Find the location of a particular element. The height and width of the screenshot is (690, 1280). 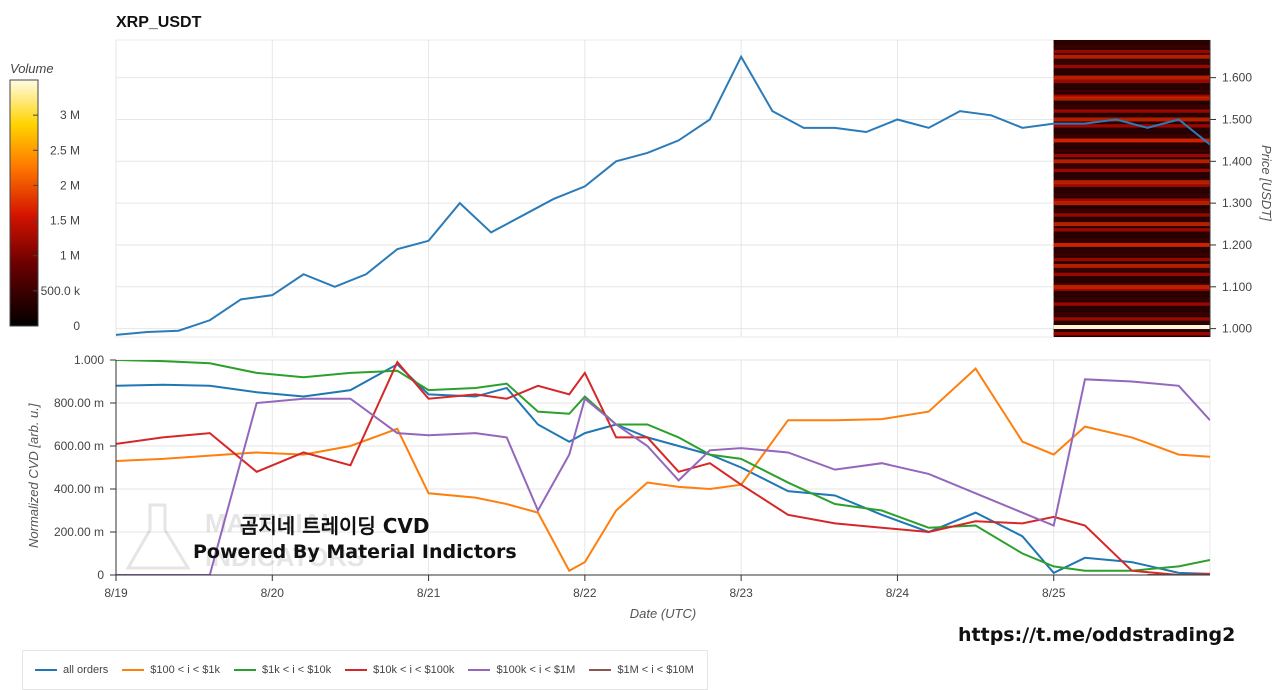

legend-item: all orders is located at coordinates (71, 670).